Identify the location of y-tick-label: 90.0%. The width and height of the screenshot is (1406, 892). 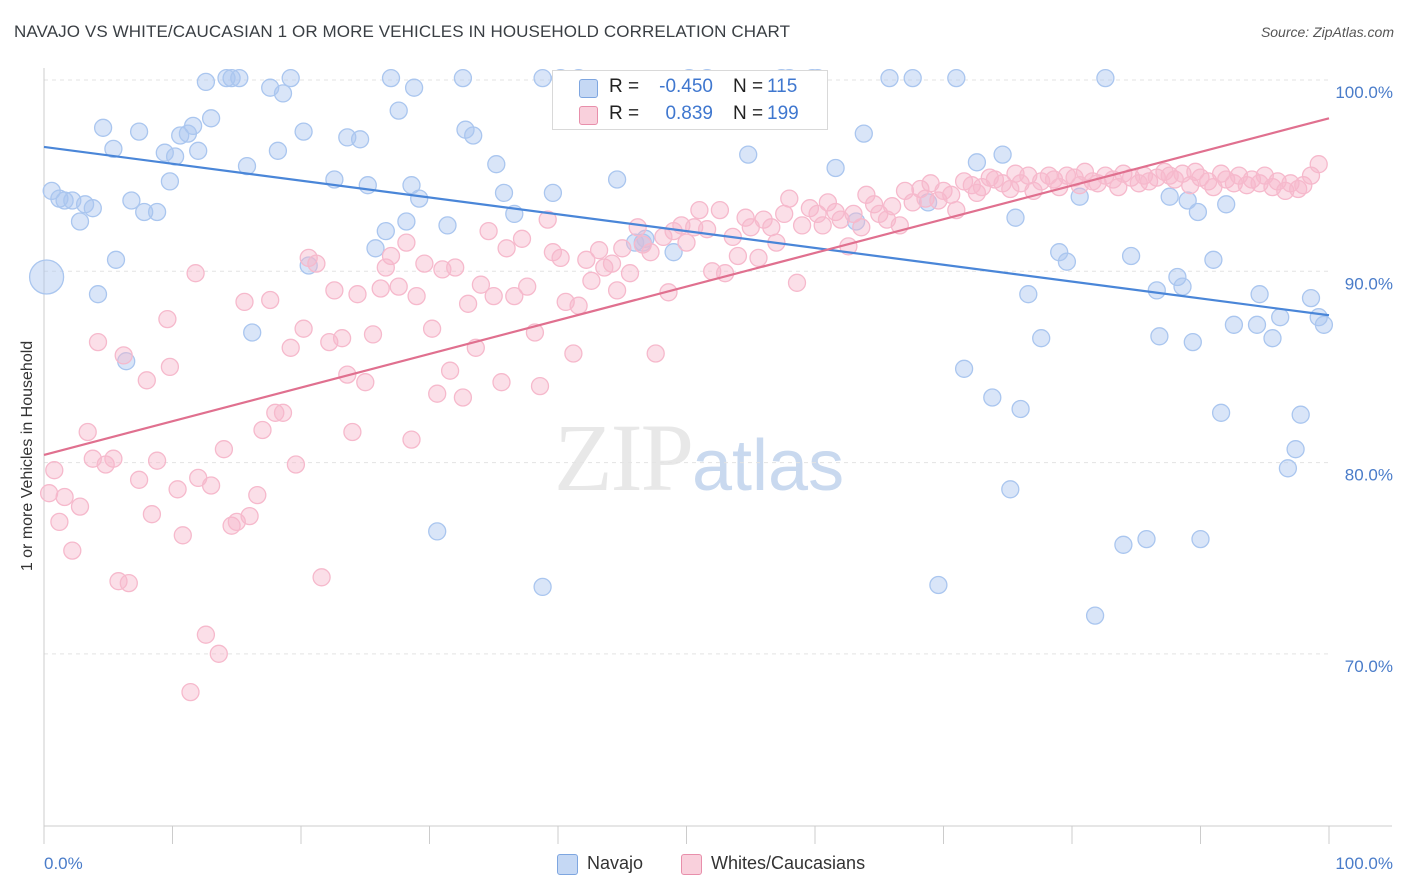
(1369, 283).